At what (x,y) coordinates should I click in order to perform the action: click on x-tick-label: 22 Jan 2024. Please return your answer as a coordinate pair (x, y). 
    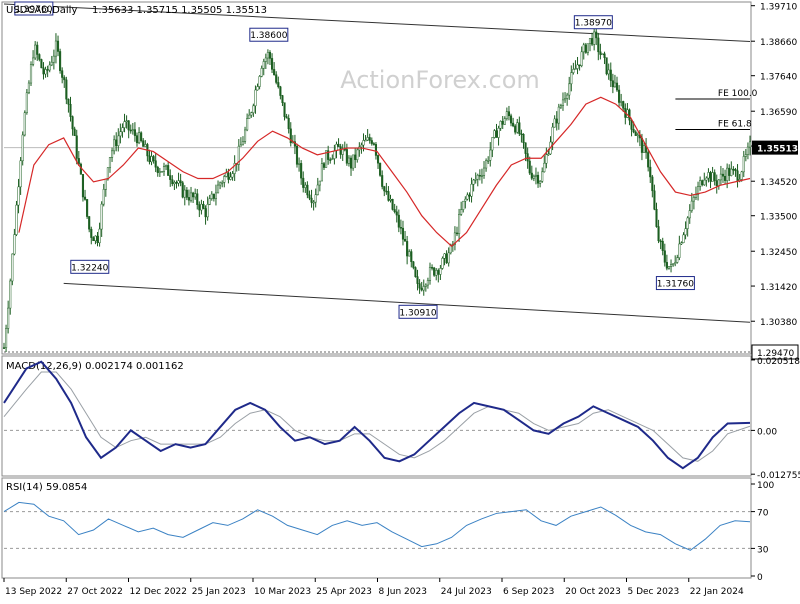
    Looking at the image, I should click on (717, 592).